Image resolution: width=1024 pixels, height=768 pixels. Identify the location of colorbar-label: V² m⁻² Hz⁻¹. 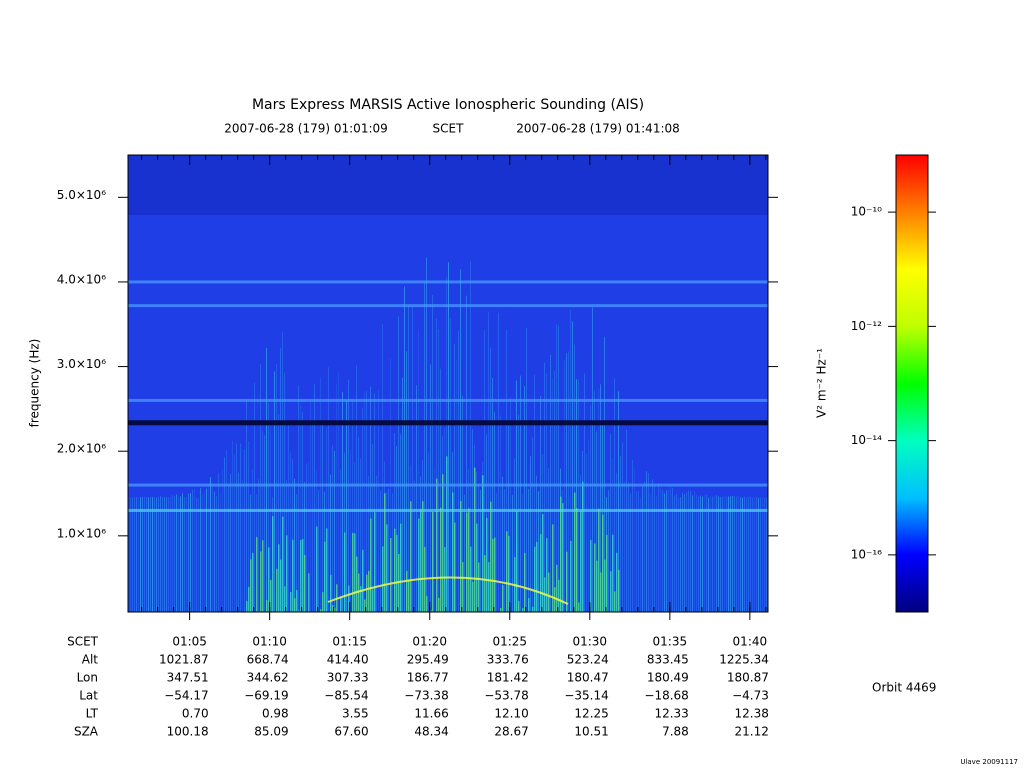
(822, 383).